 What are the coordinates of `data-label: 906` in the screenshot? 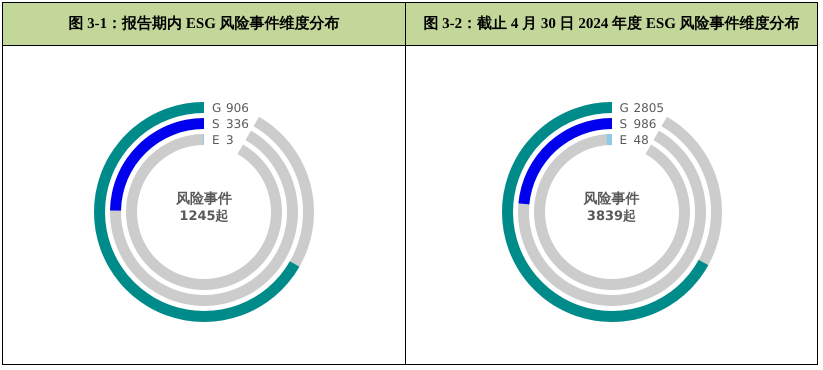 It's located at (237, 108).